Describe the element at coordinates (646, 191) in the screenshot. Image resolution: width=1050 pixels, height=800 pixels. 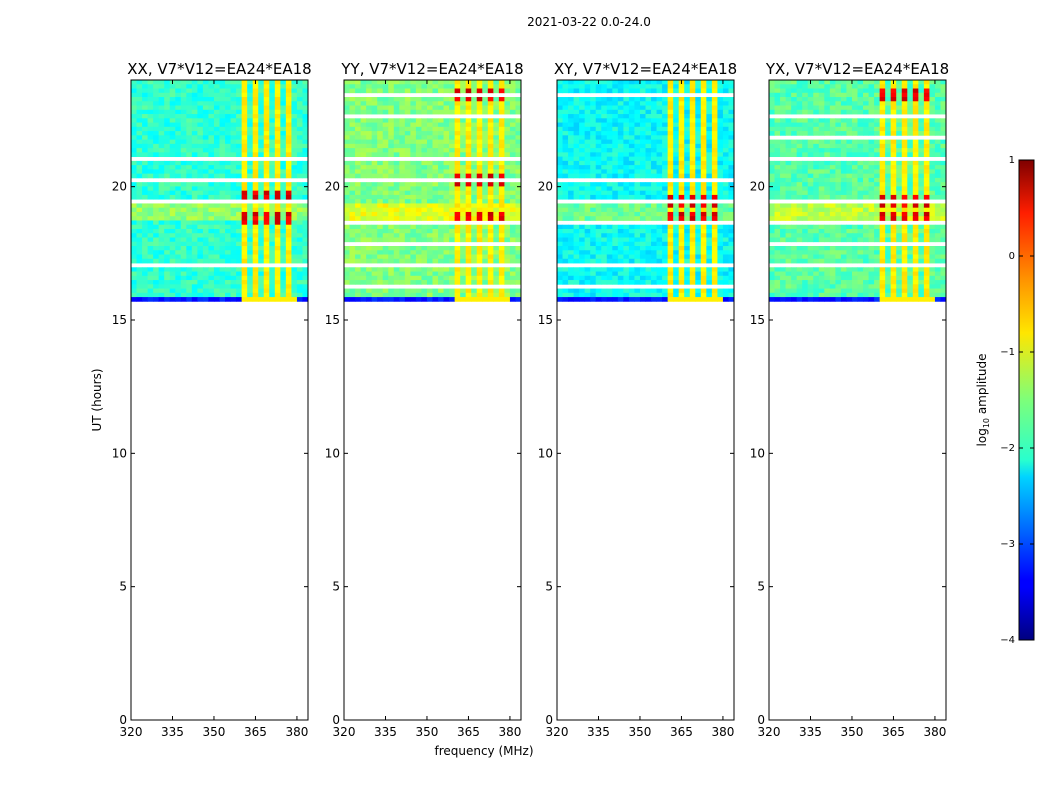
I see `panel-3-heatmap` at that location.